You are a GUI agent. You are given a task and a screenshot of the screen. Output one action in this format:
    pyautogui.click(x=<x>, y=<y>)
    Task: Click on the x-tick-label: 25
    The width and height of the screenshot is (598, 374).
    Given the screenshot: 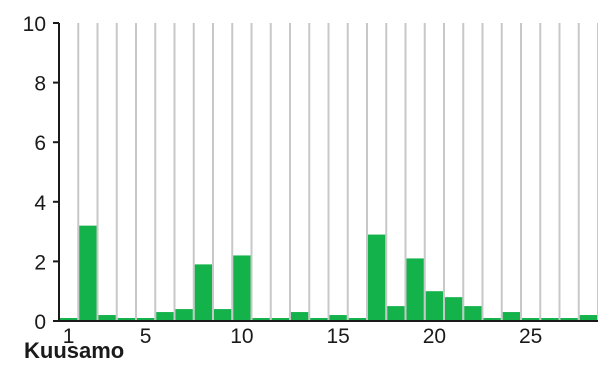 What is the action you would take?
    pyautogui.click(x=530, y=336)
    